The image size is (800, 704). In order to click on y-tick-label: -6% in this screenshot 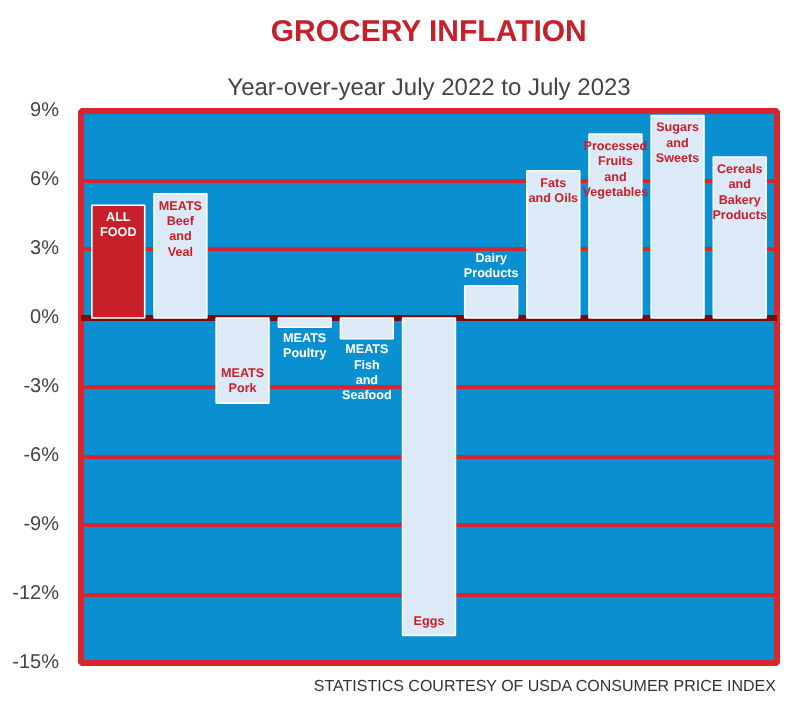, I will do `click(41, 456)`.